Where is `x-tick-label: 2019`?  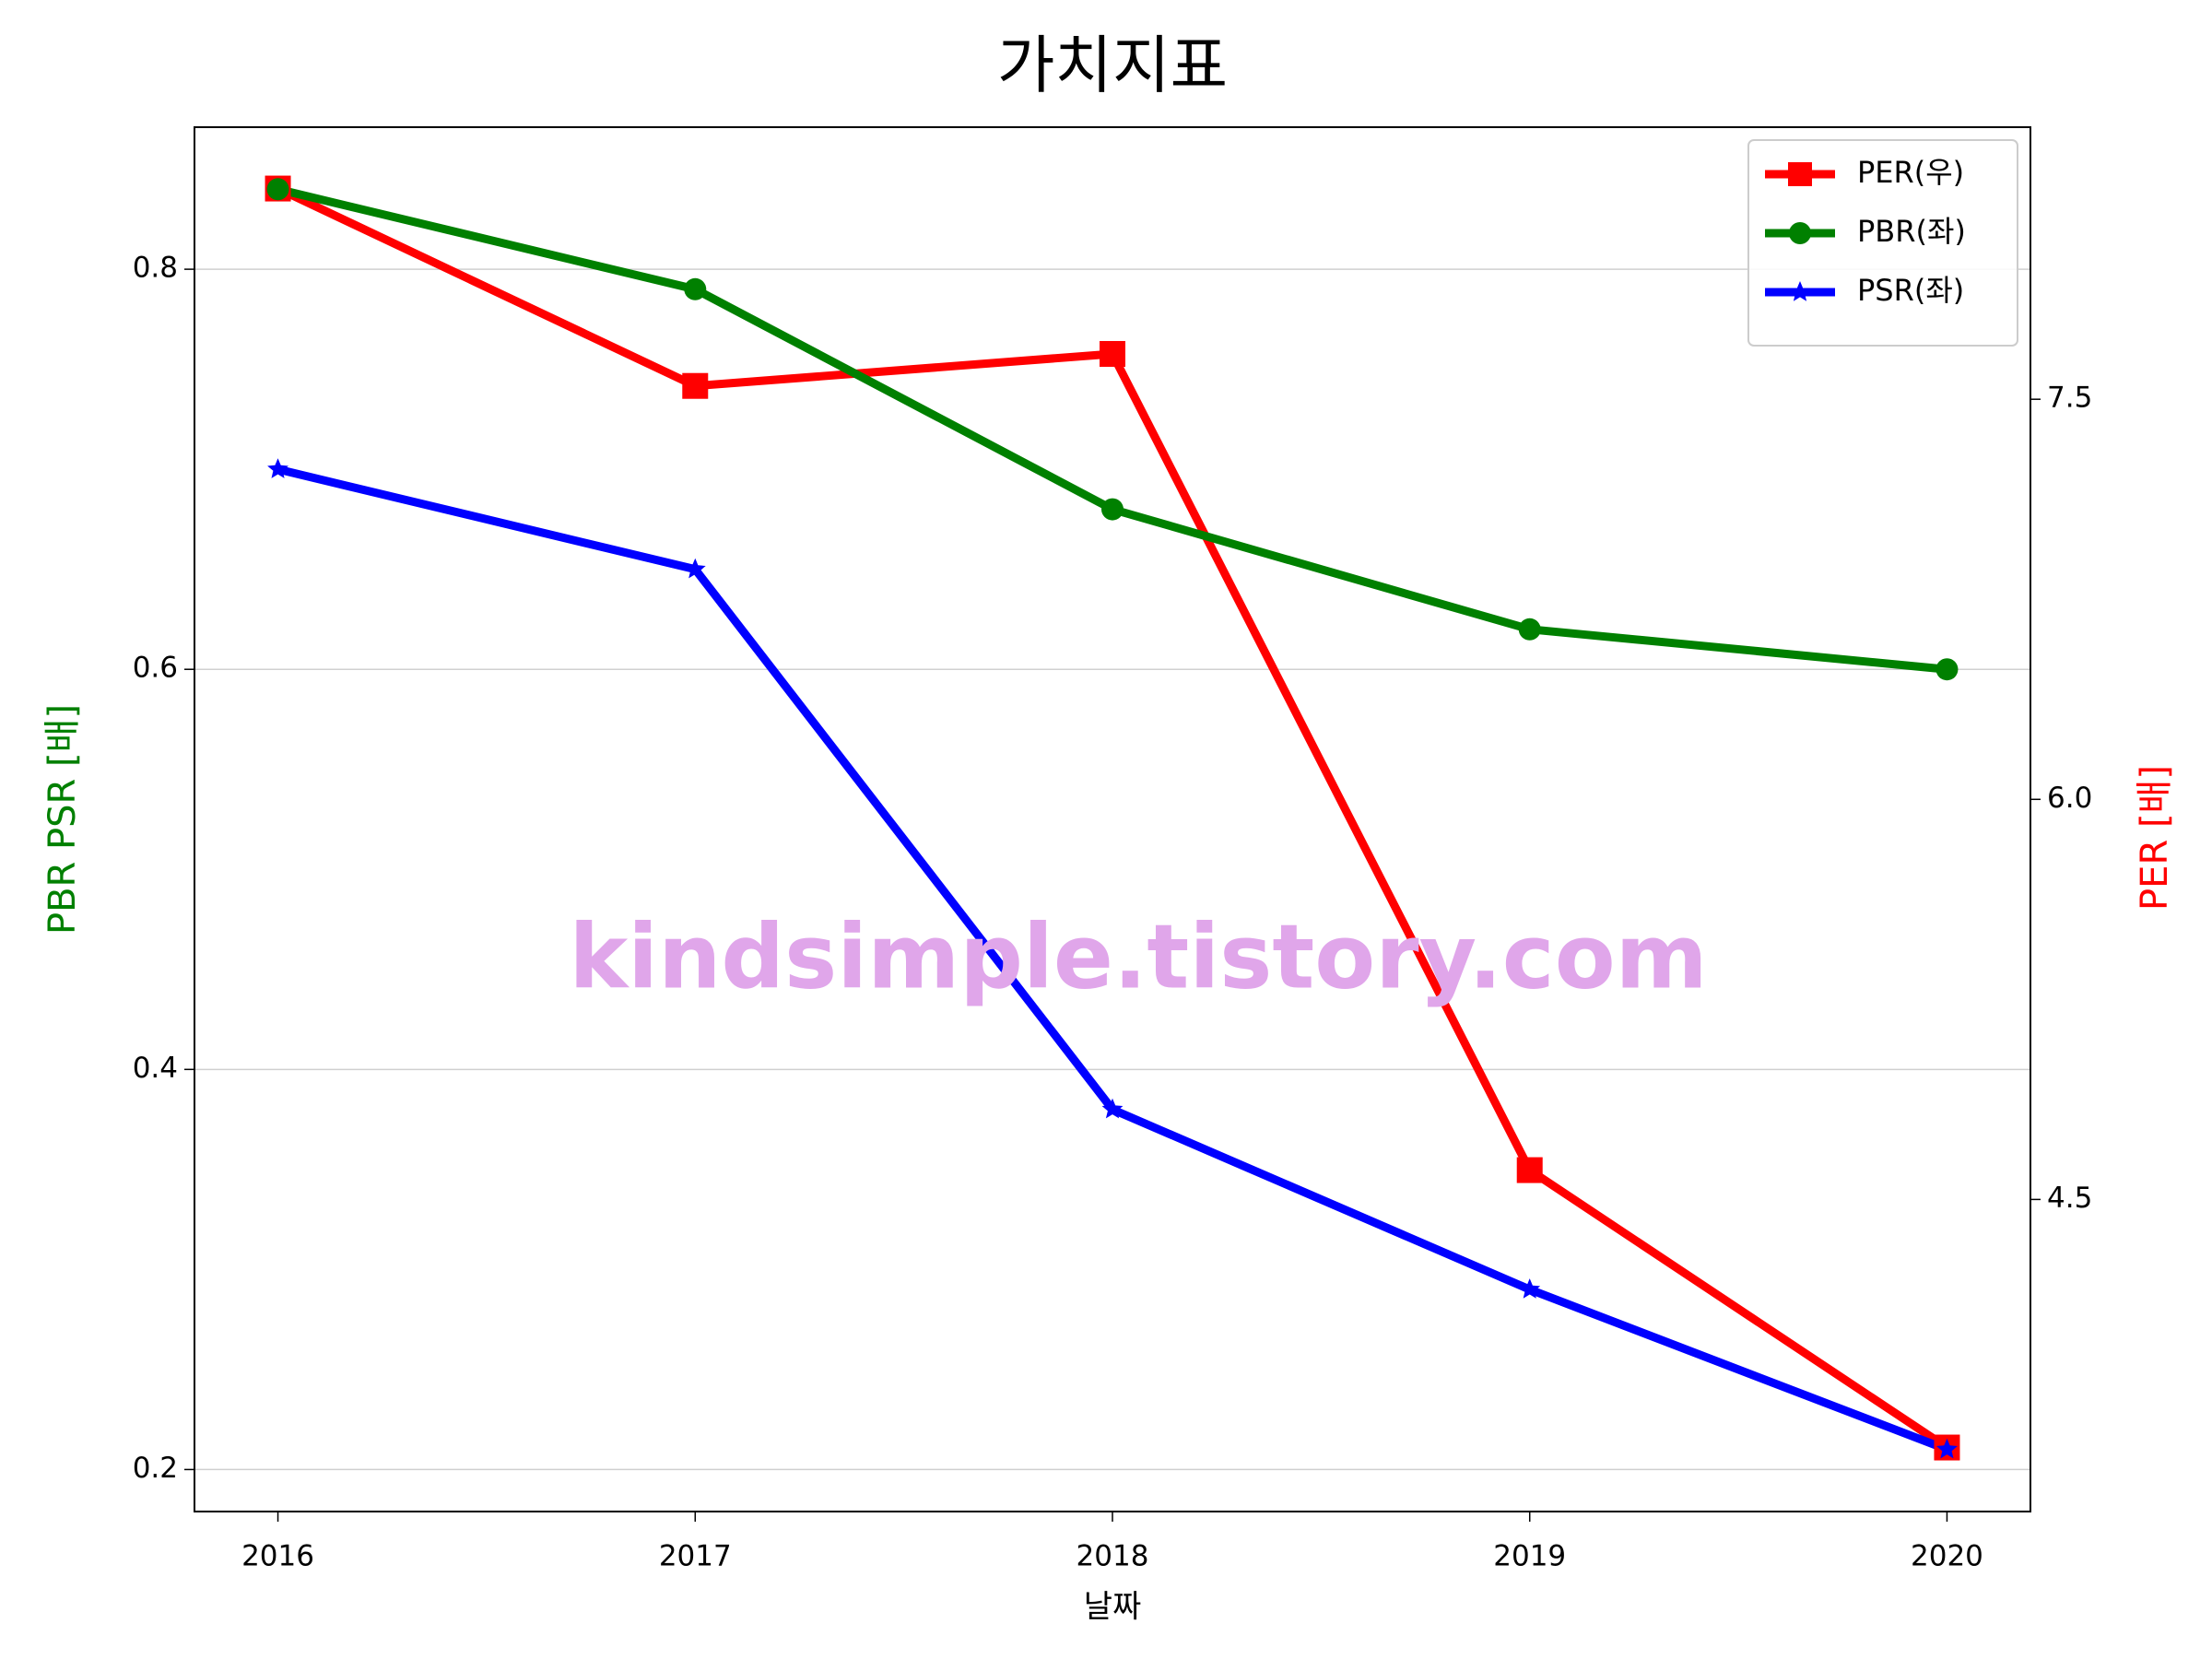 x-tick-label: 2019 is located at coordinates (1529, 1556).